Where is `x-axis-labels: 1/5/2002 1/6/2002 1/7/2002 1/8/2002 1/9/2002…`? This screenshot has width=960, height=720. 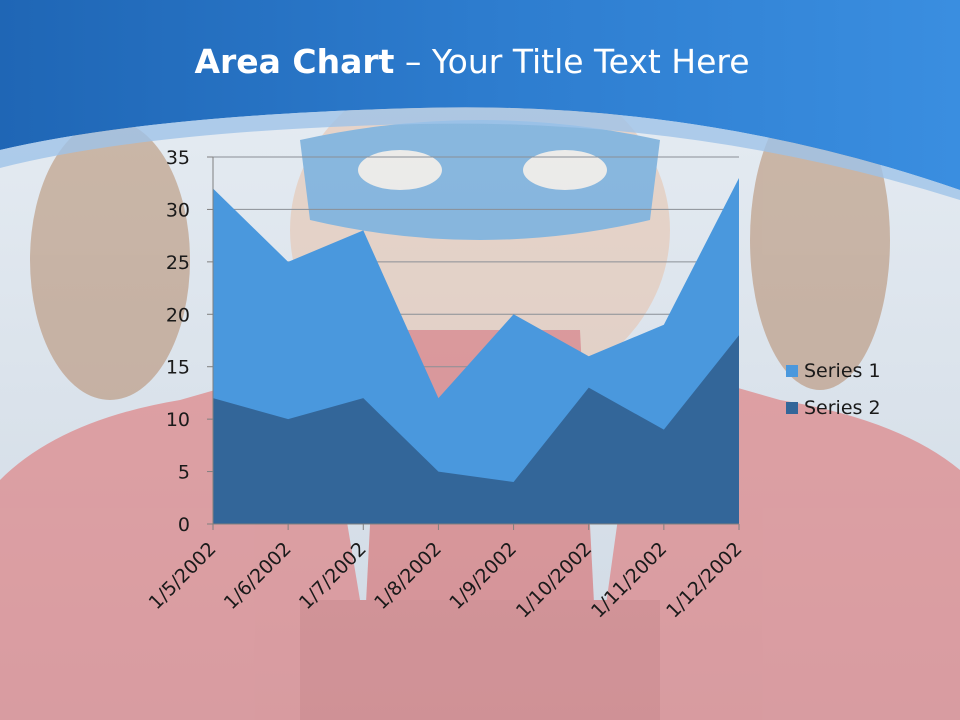 x-axis-labels: 1/5/2002 1/6/2002 1/7/2002 1/8/2002 1/9/2002… is located at coordinates (446, 580).